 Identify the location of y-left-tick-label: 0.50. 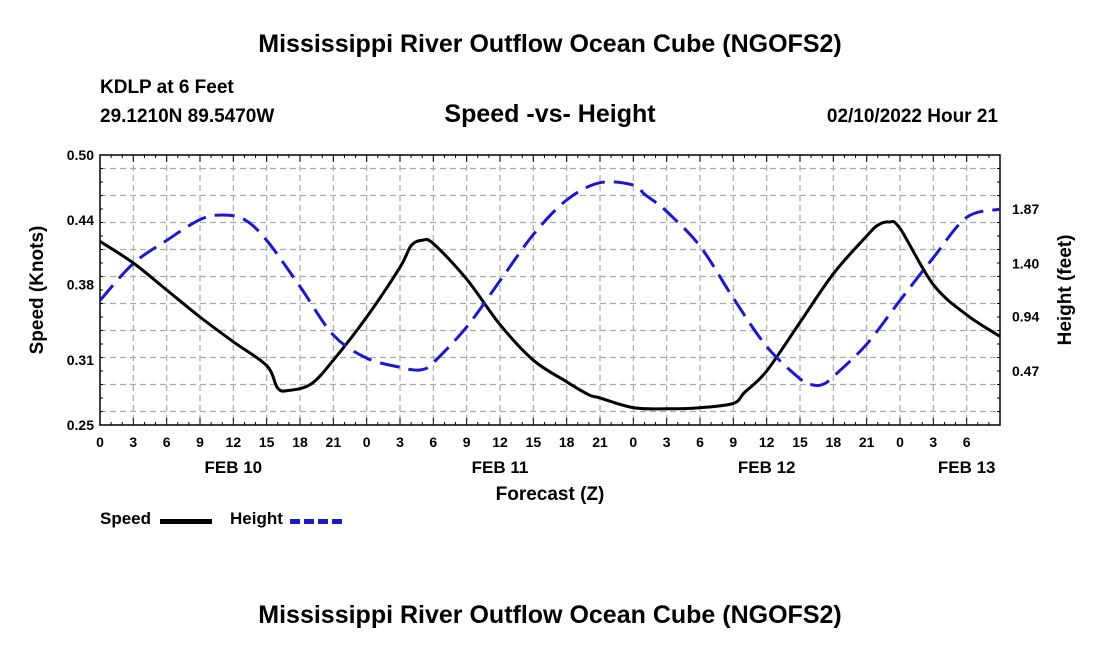
(80, 155).